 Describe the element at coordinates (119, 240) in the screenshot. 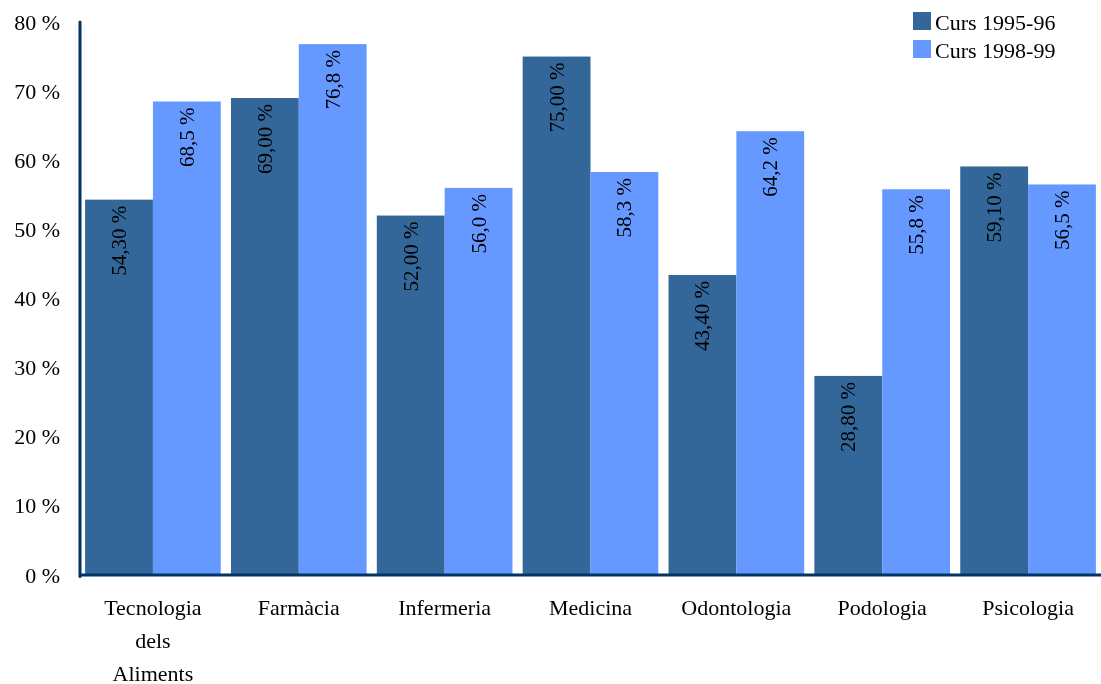

I see `data-label: 54,30 %` at that location.